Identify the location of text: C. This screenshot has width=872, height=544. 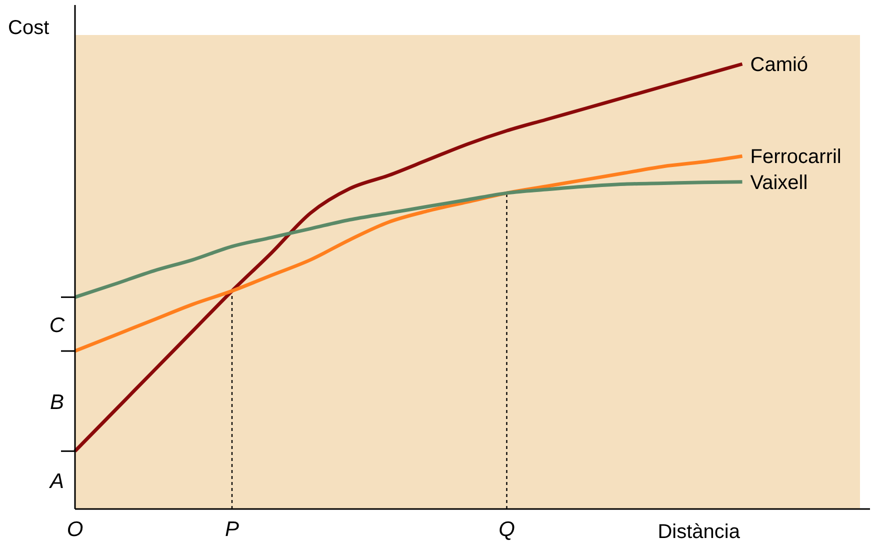
(57, 326).